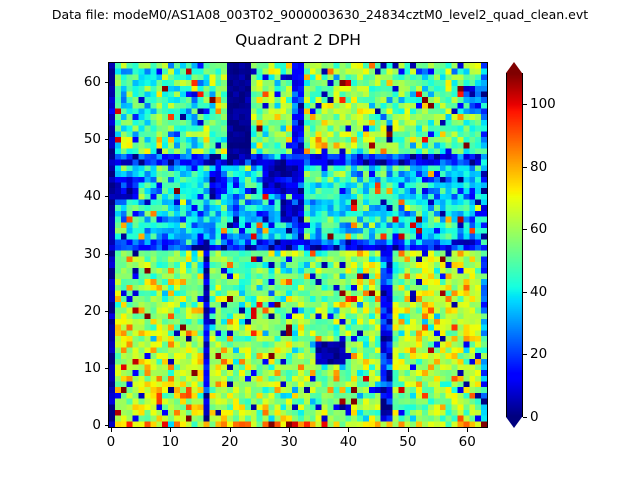  I want to click on x-tick-label: 10, so click(170, 442).